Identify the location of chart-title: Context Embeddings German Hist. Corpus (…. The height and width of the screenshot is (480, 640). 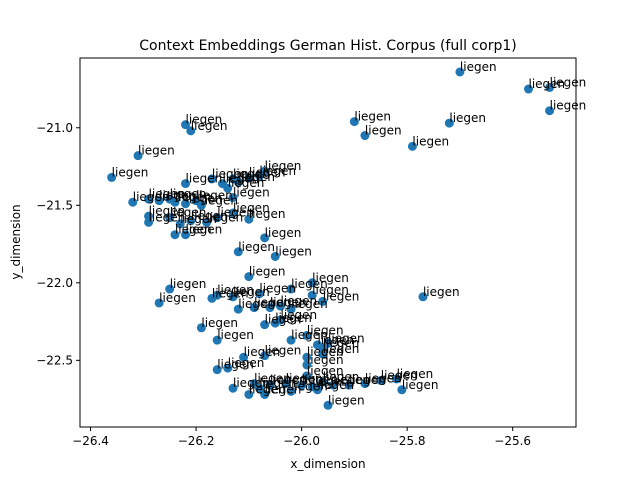
(327, 46).